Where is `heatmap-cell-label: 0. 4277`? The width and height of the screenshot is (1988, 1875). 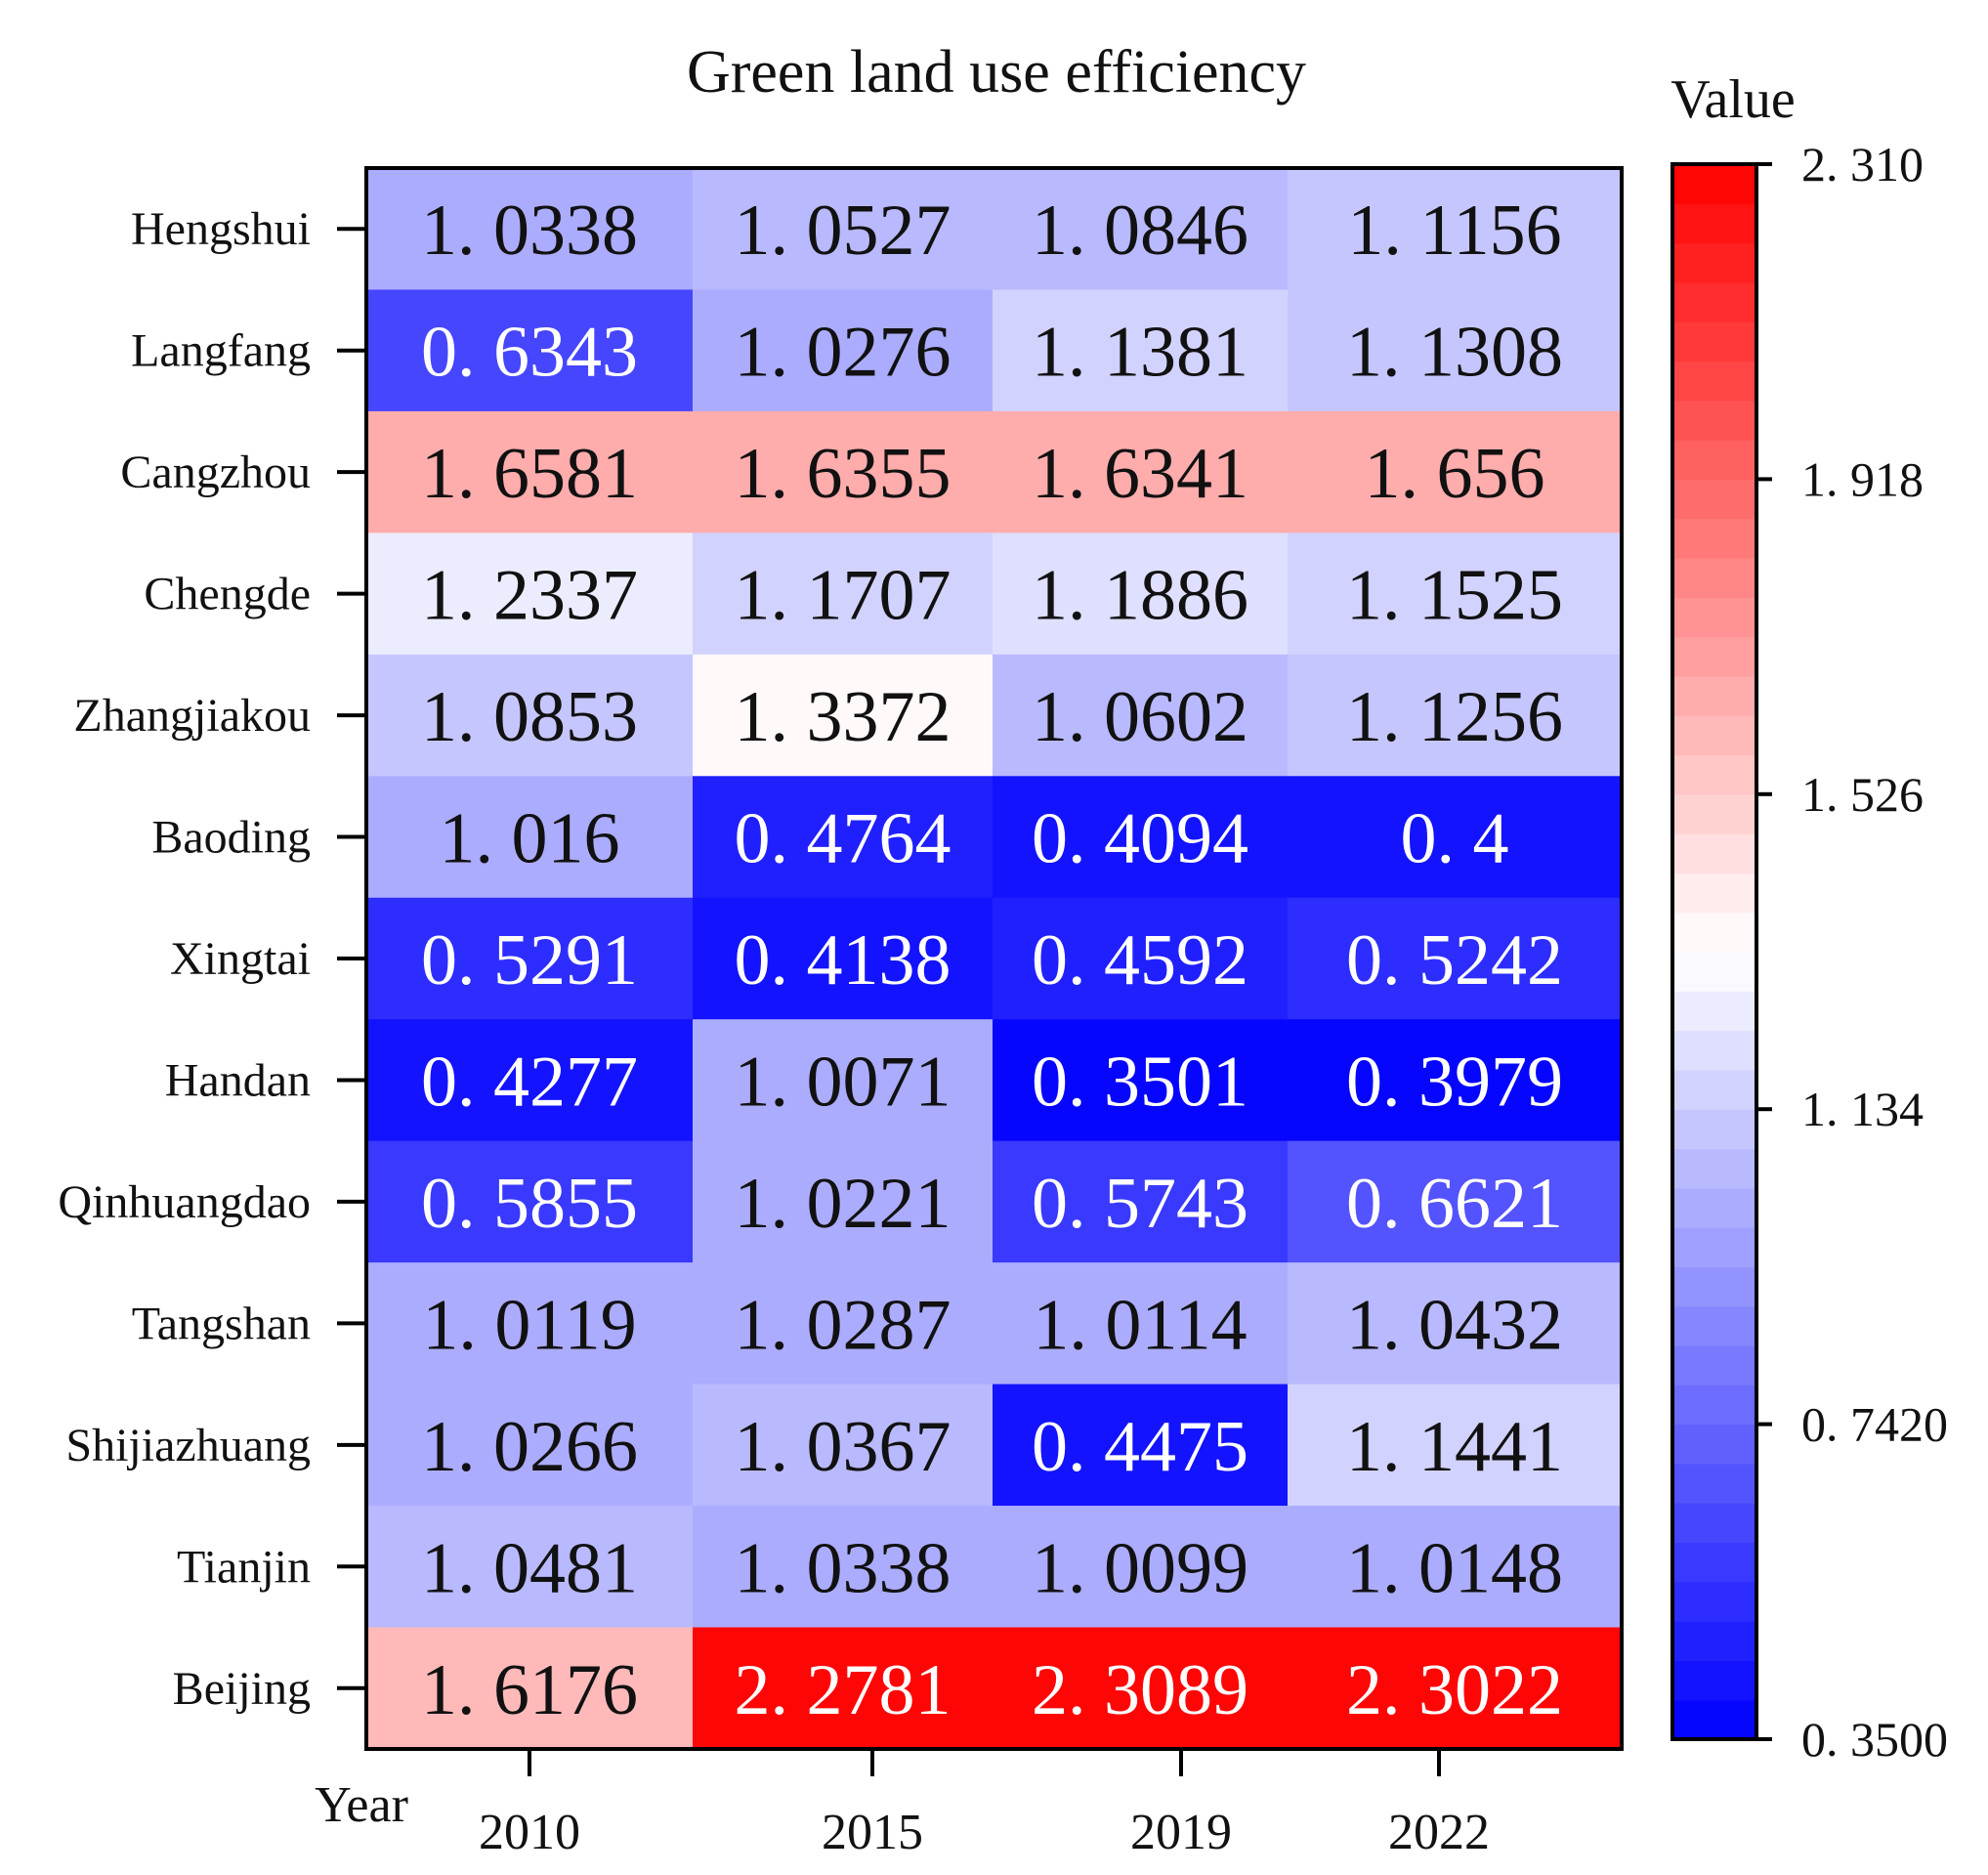
heatmap-cell-label: 0. 4277 is located at coordinates (529, 1082).